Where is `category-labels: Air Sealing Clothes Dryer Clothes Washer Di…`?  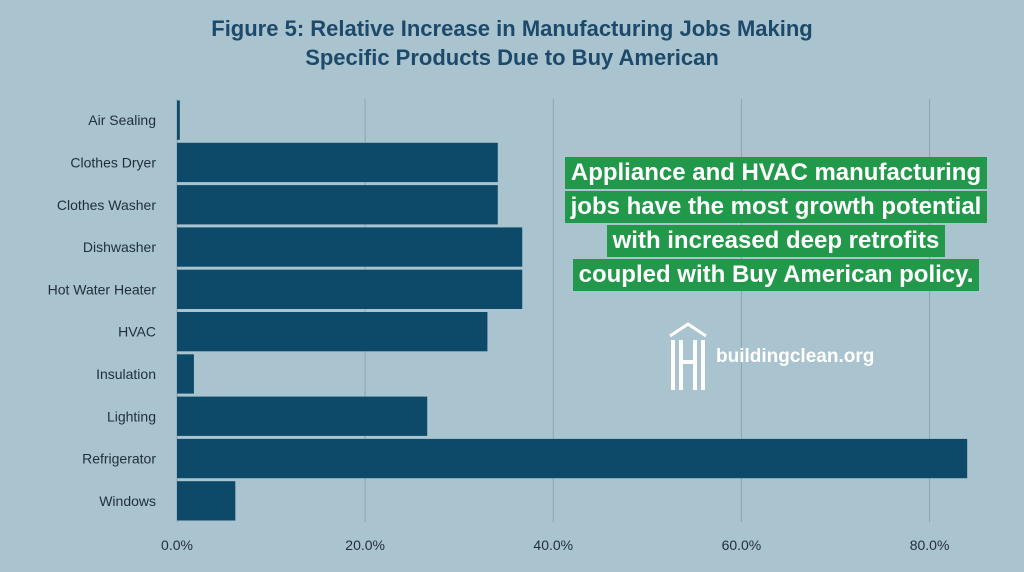 category-labels: Air Sealing Clothes Dryer Clothes Washer Di… is located at coordinates (102, 310).